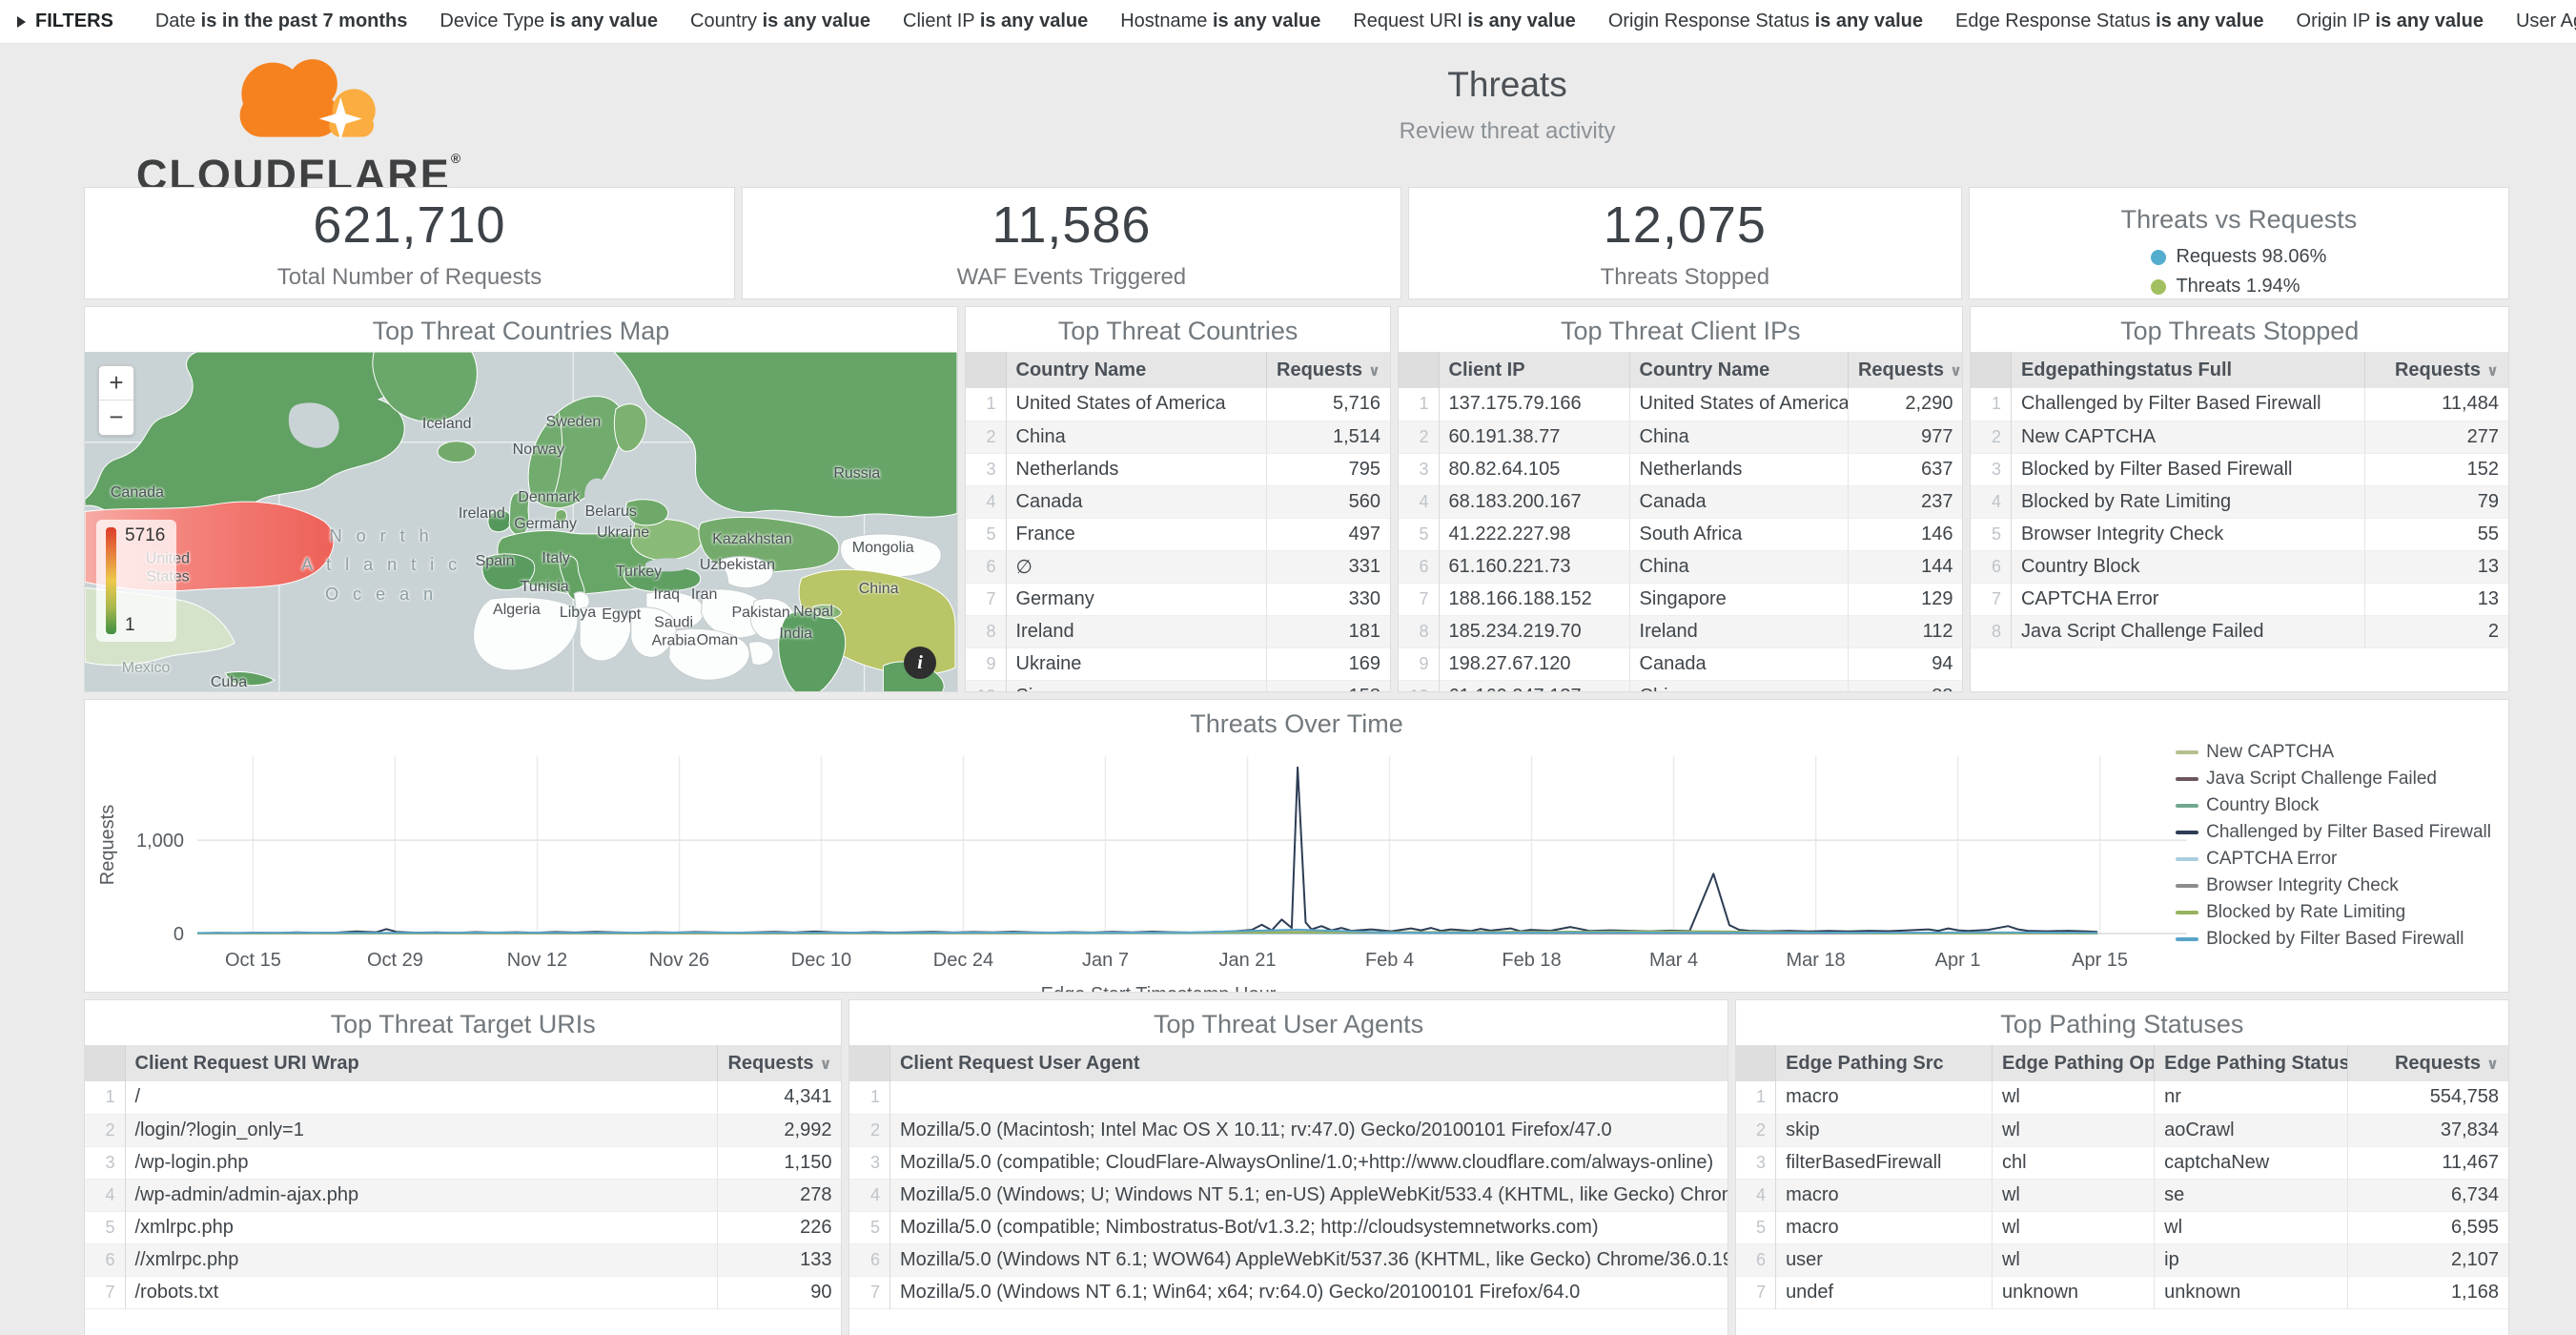 This screenshot has width=2576, height=1335. I want to click on x-axis-title: Edge Start Timestamp Hour, so click(1296, 988).